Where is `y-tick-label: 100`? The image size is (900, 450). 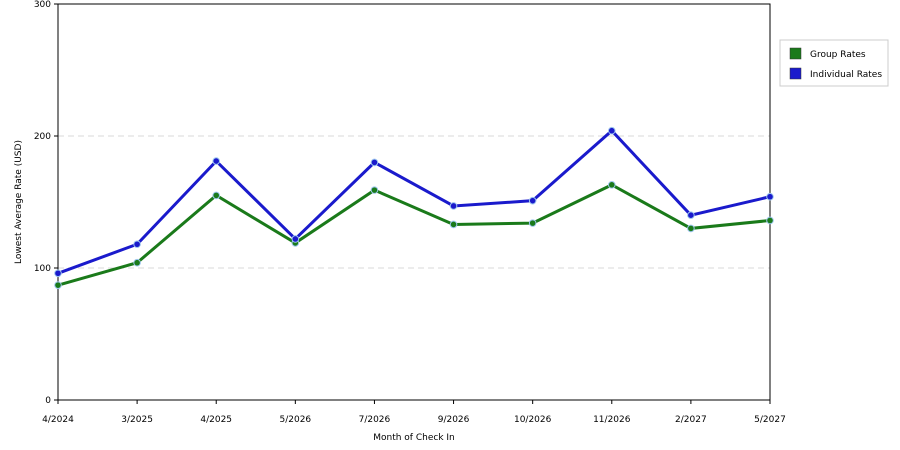 y-tick-label: 100 is located at coordinates (42, 269).